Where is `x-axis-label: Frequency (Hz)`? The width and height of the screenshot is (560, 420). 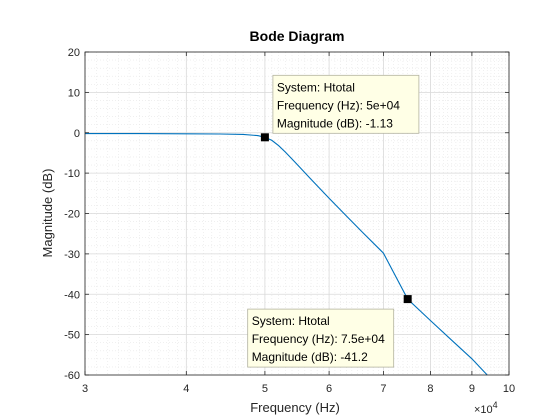
x-axis-label: Frequency (Hz) is located at coordinates (295, 407).